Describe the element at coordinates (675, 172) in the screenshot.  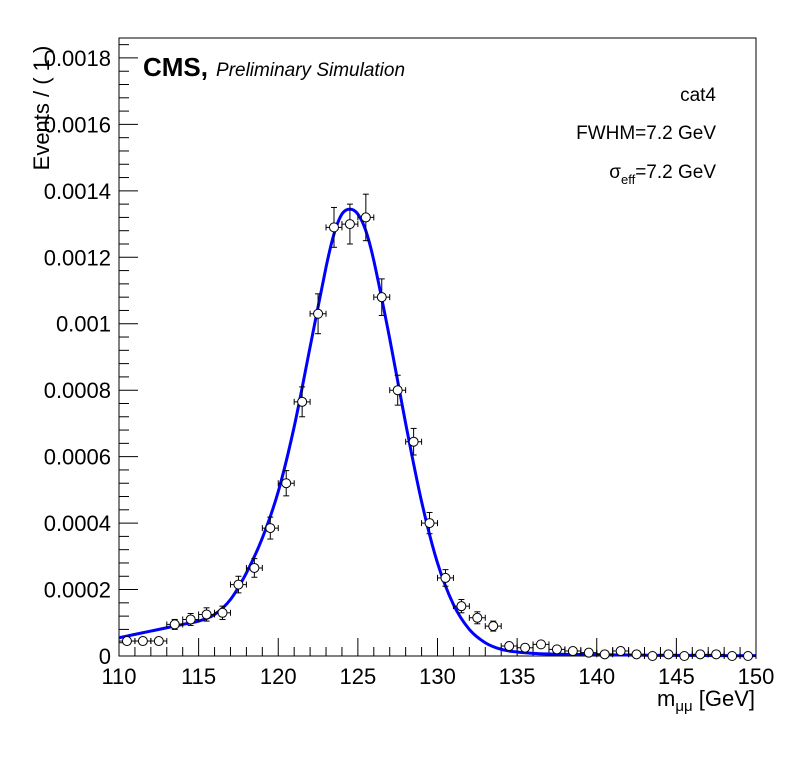
I see `sigma-value: =7.2 GeV` at that location.